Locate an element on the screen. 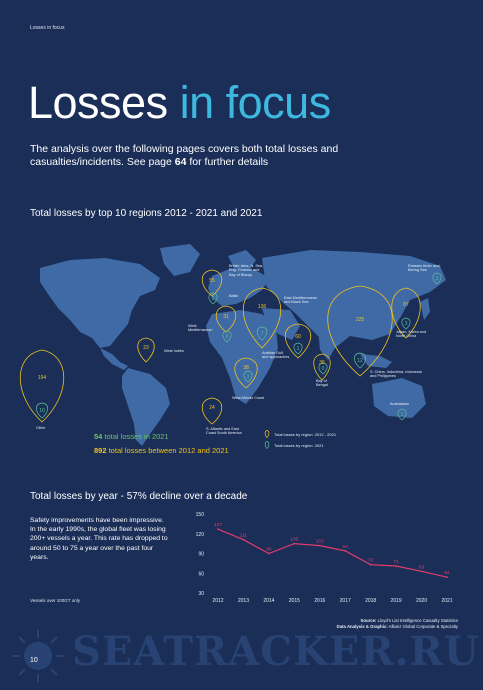 The image size is (483, 690). legend-green-label: Total losses by region: 2021 is located at coordinates (299, 445).